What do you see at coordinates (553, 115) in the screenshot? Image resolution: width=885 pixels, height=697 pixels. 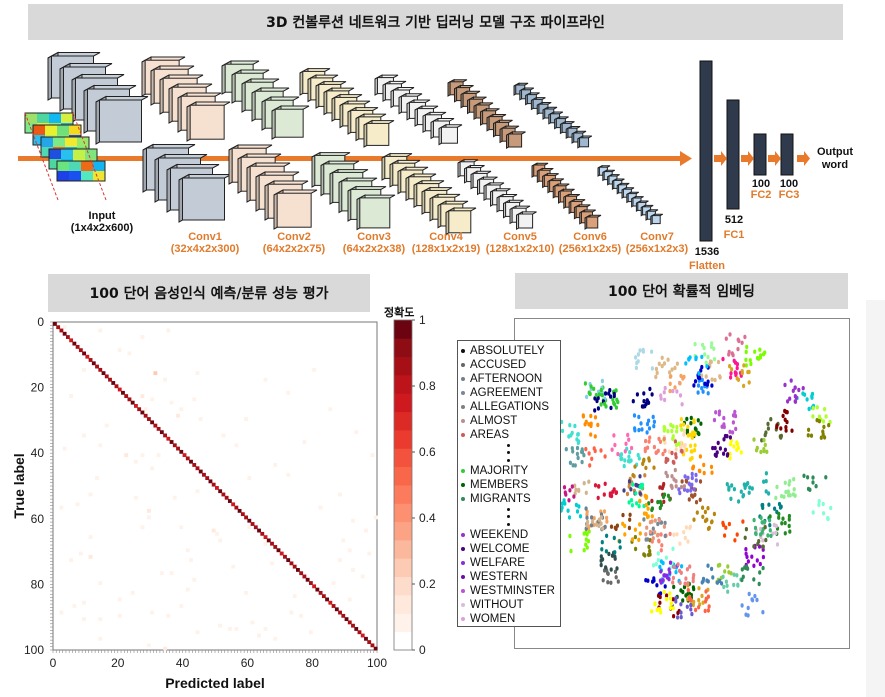 I see `conv6-stack-upper` at bounding box center [553, 115].